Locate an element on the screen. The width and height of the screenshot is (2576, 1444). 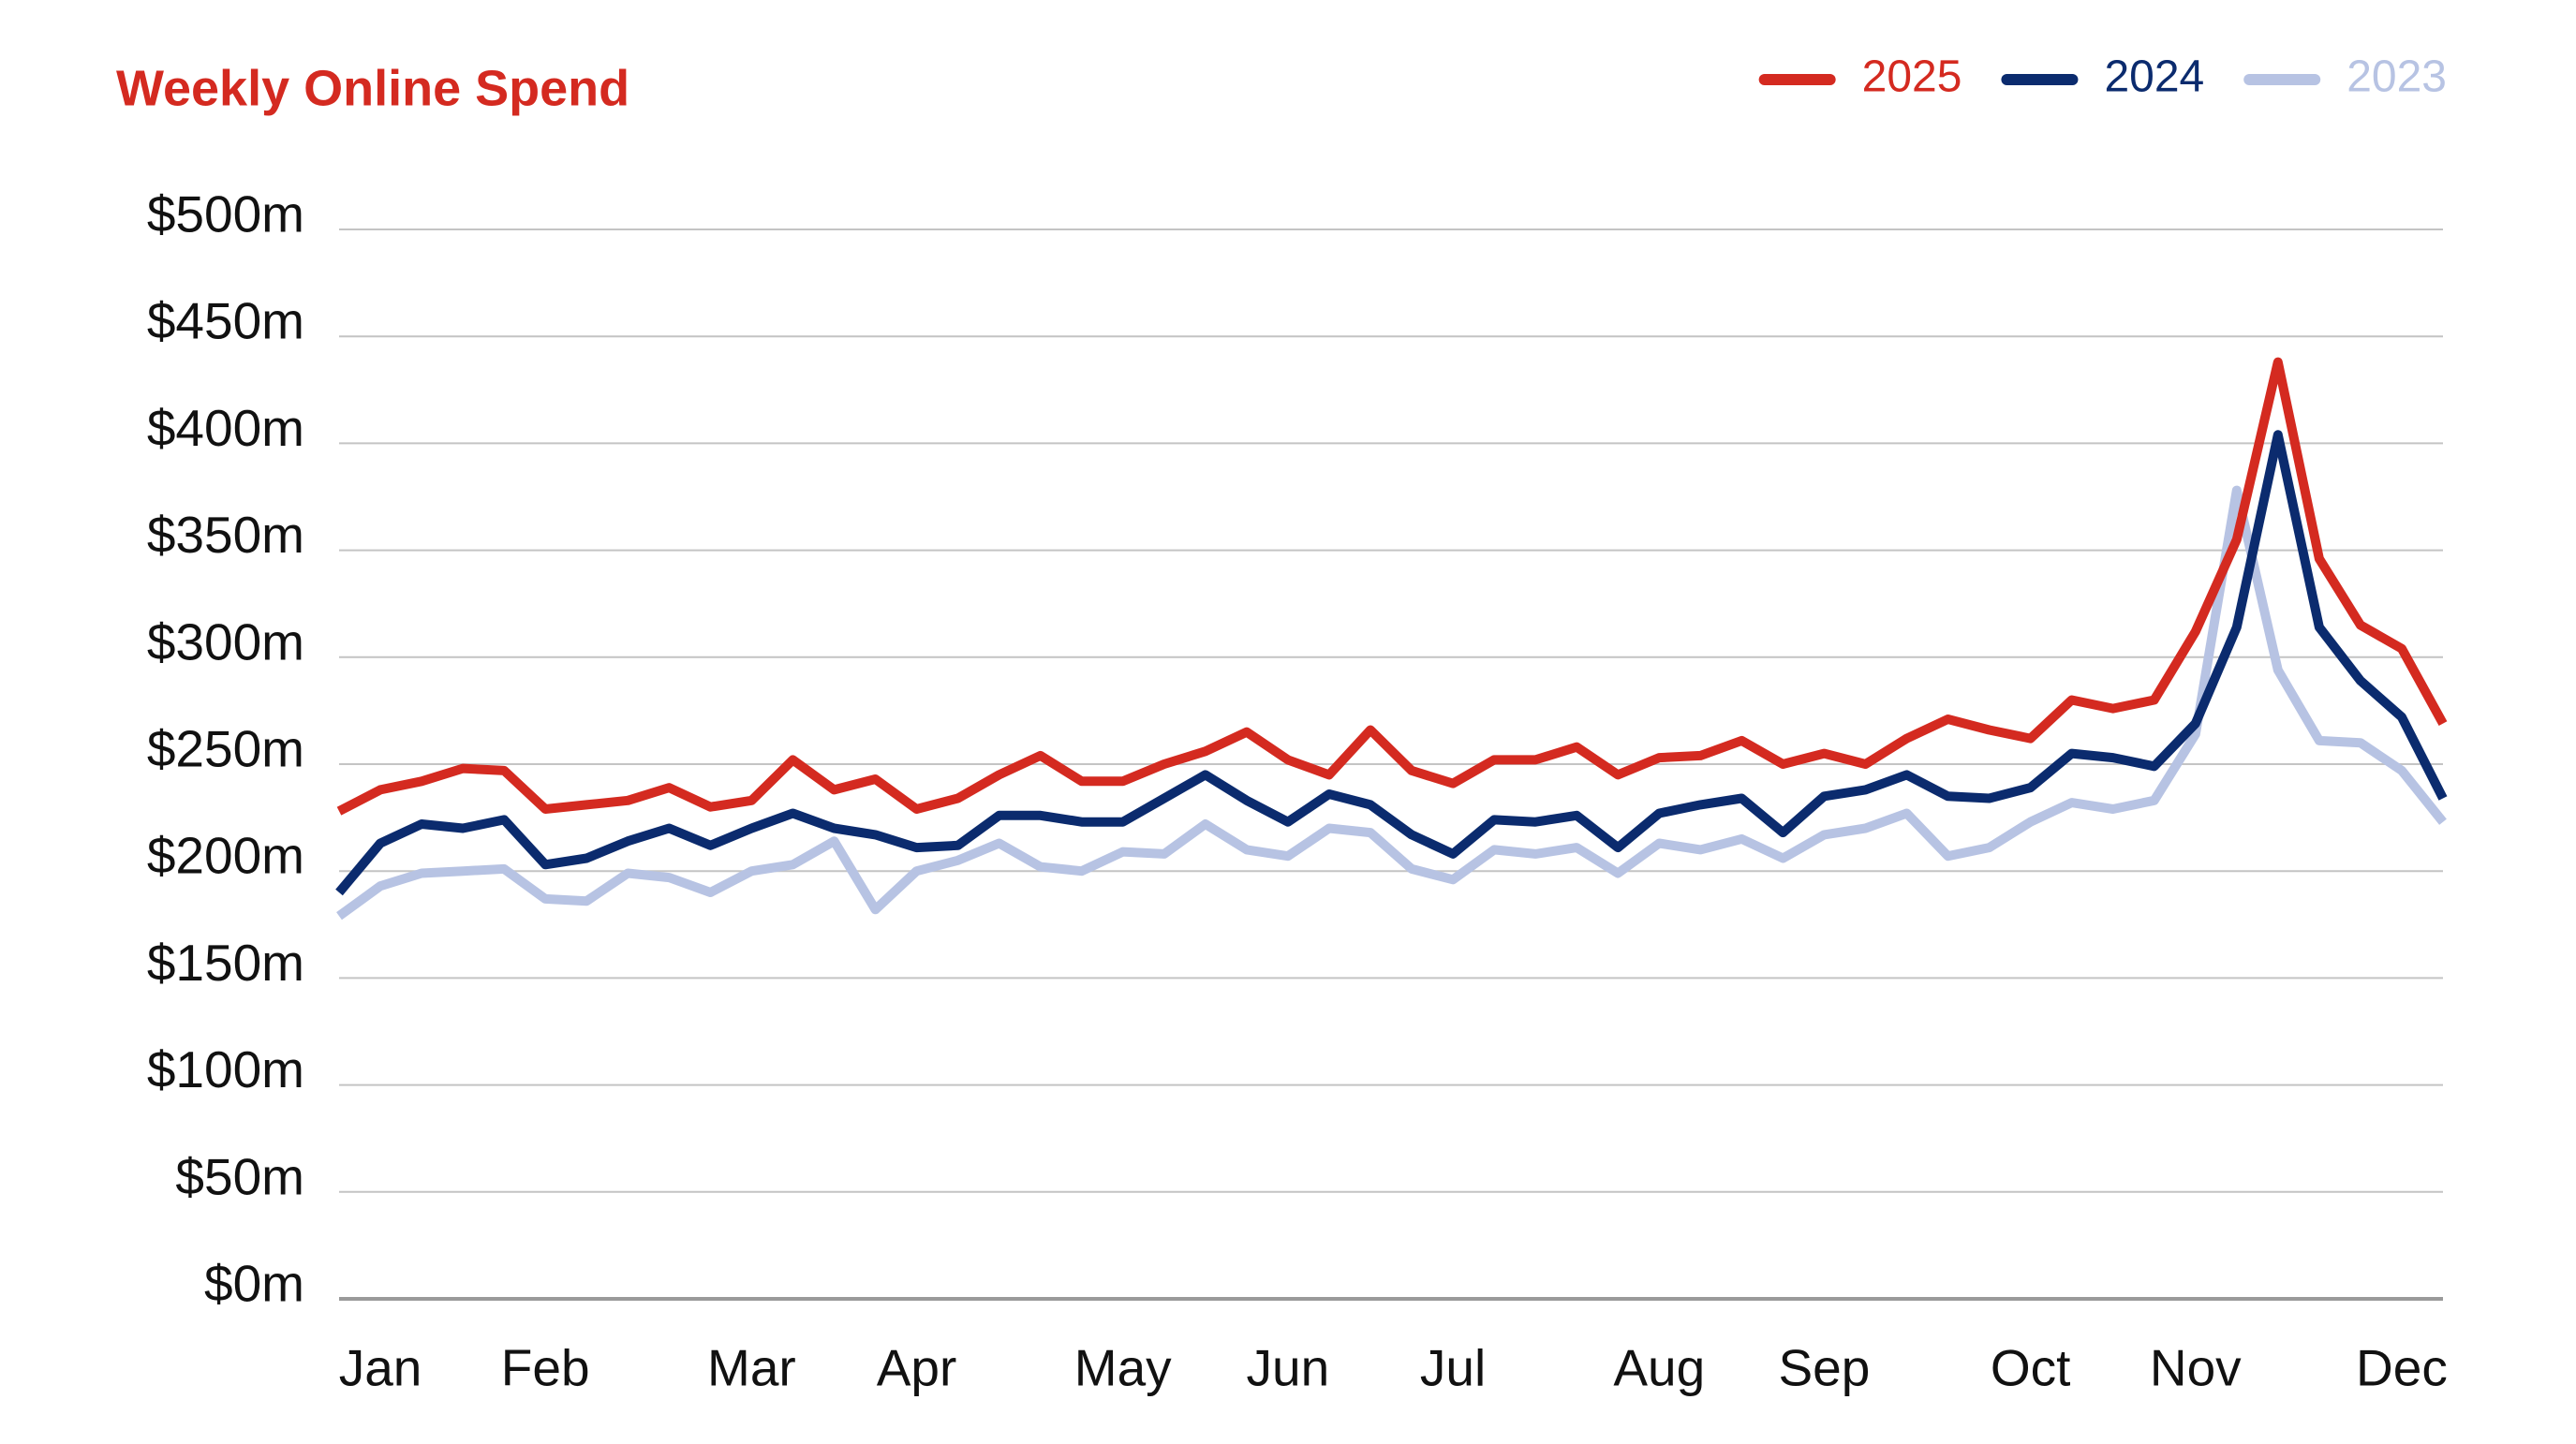
x-tick-label: Feb is located at coordinates (545, 1368).